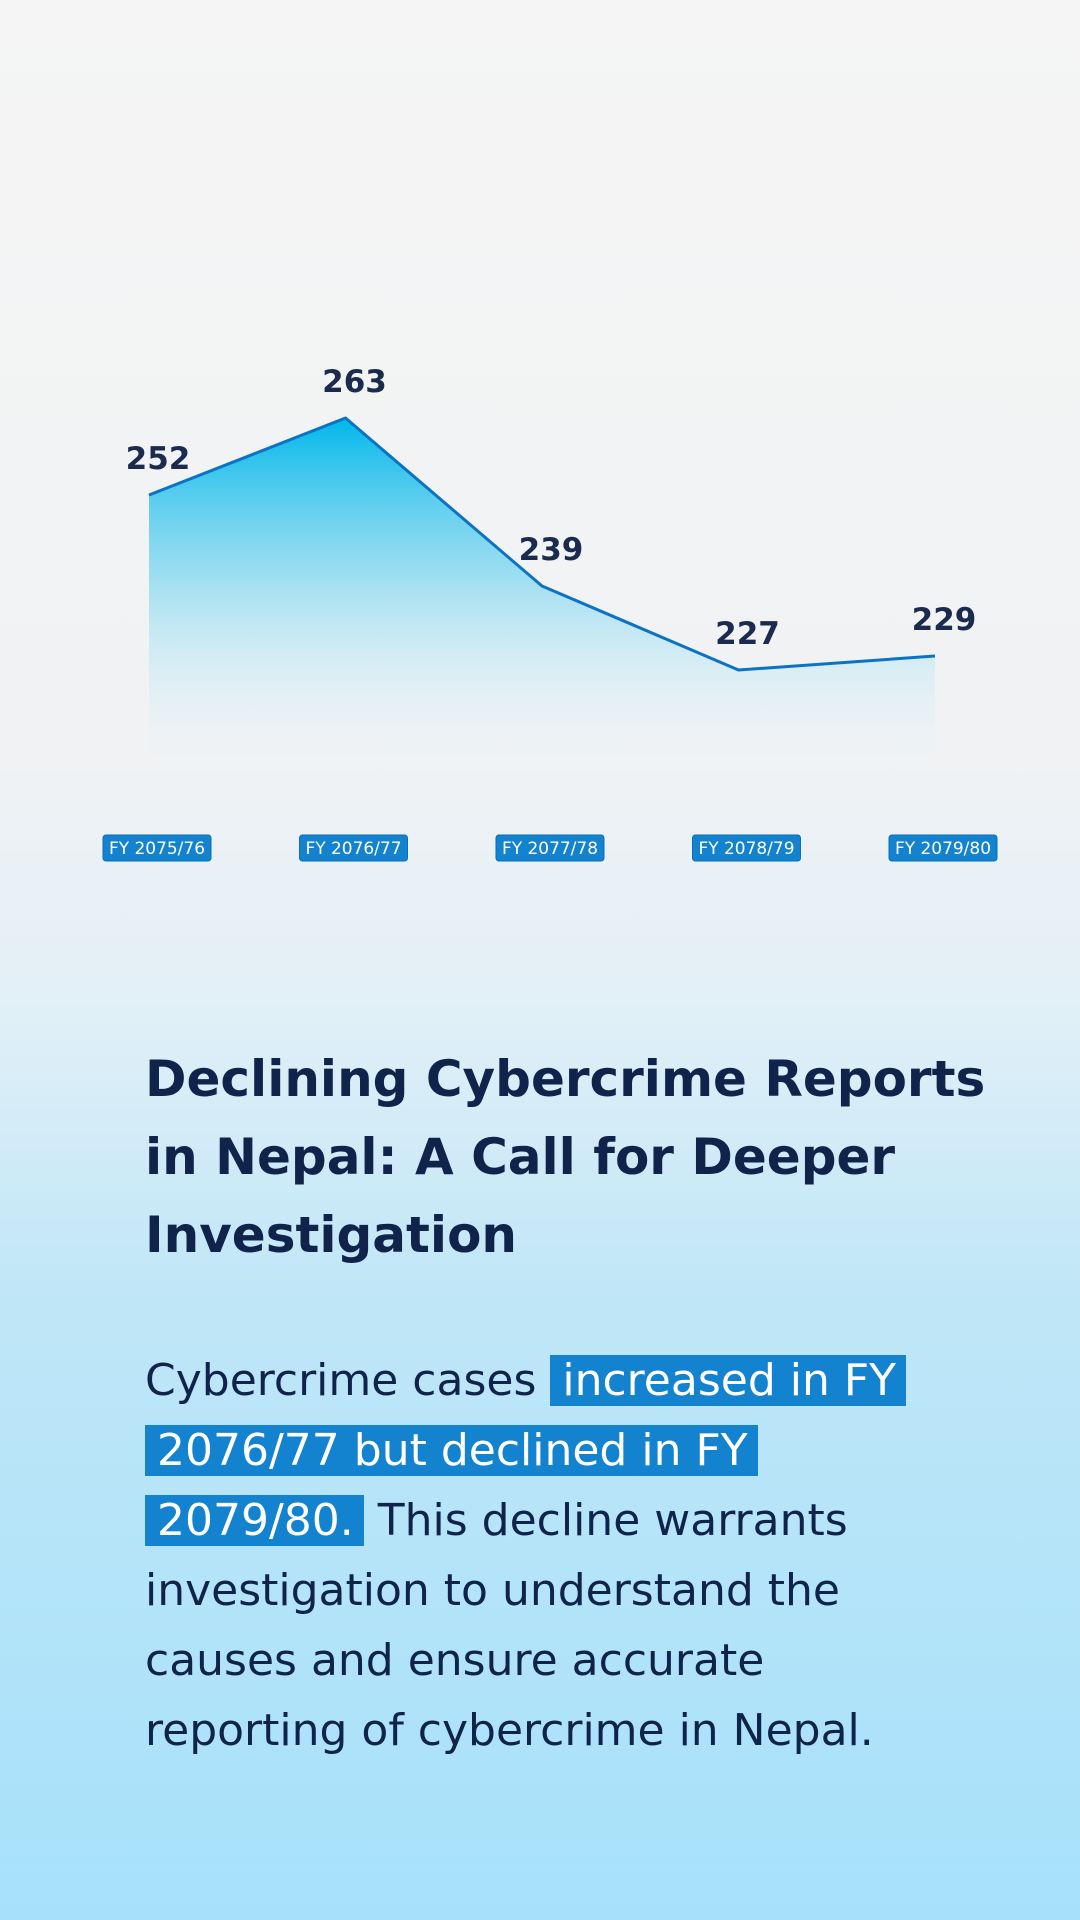 The image size is (1080, 1920). I want to click on x-tick-label: FY 2075/76, so click(157, 849).